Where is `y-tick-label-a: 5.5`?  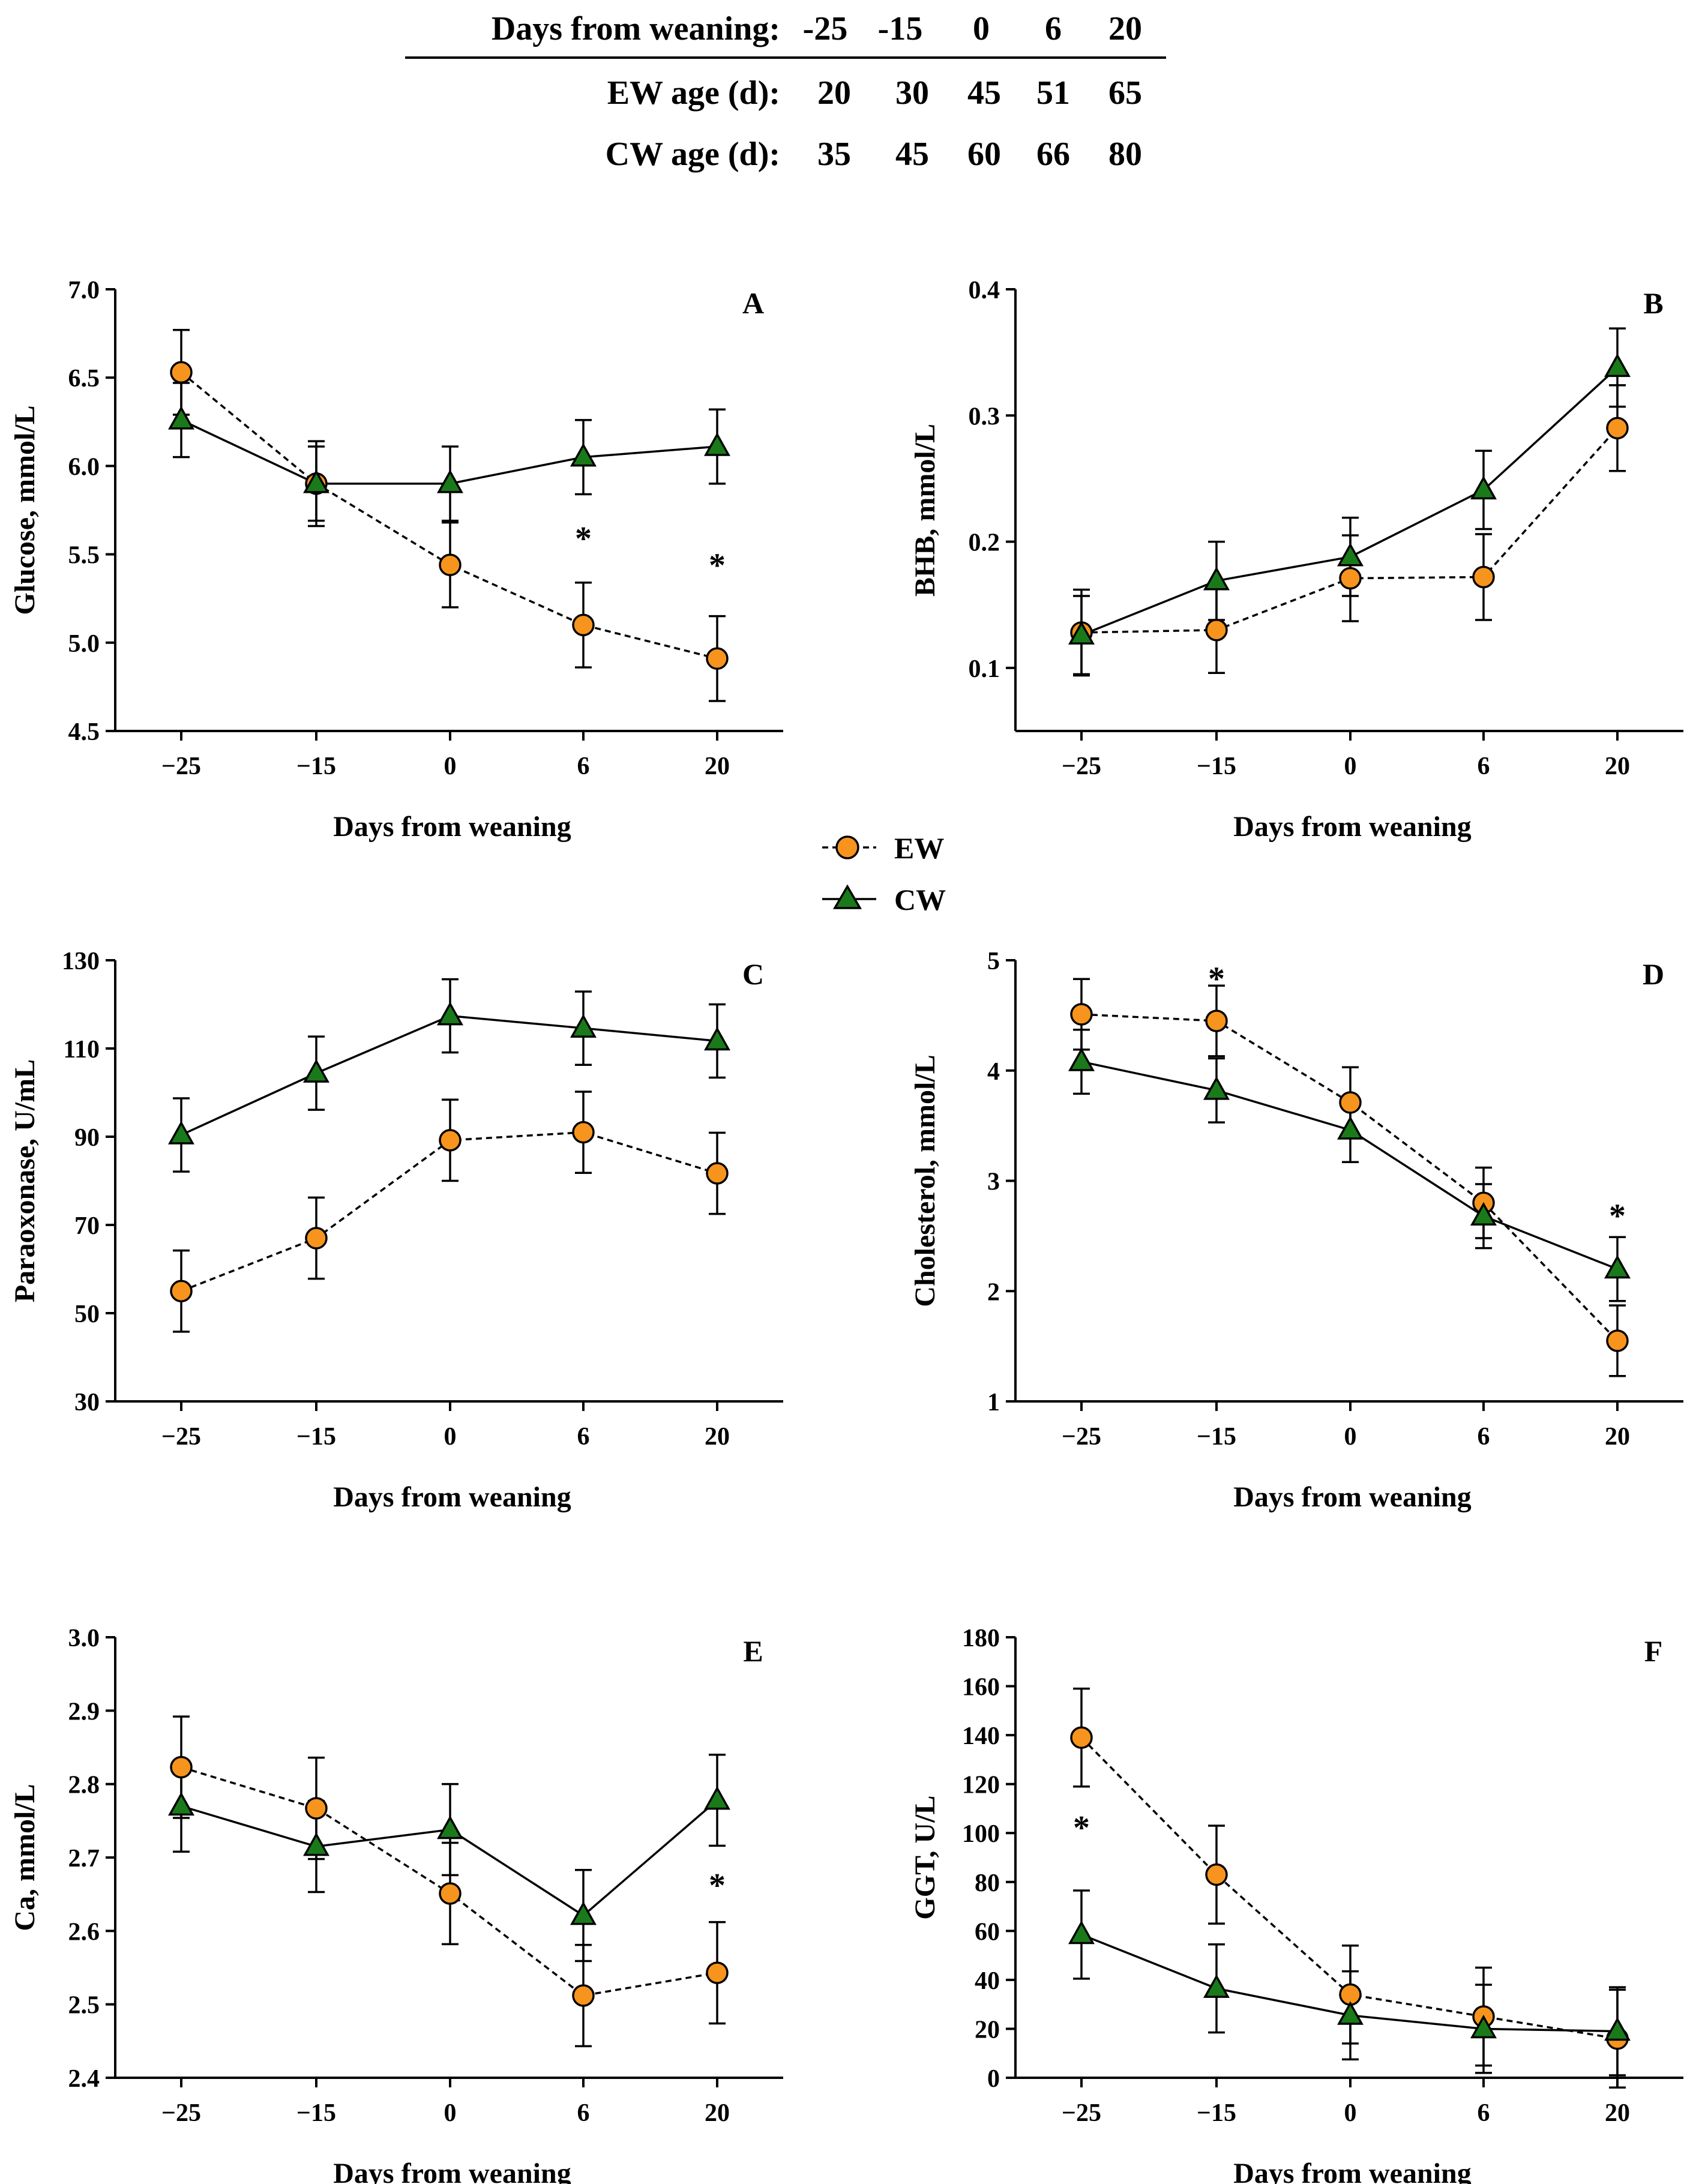 y-tick-label-a: 5.5 is located at coordinates (84, 556).